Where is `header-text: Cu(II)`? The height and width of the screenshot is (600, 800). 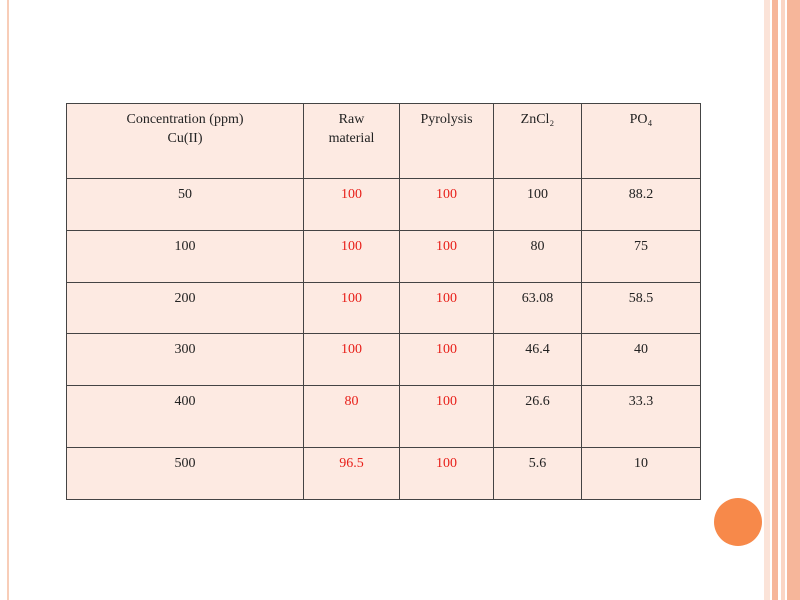
header-text: Cu(II) is located at coordinates (185, 138).